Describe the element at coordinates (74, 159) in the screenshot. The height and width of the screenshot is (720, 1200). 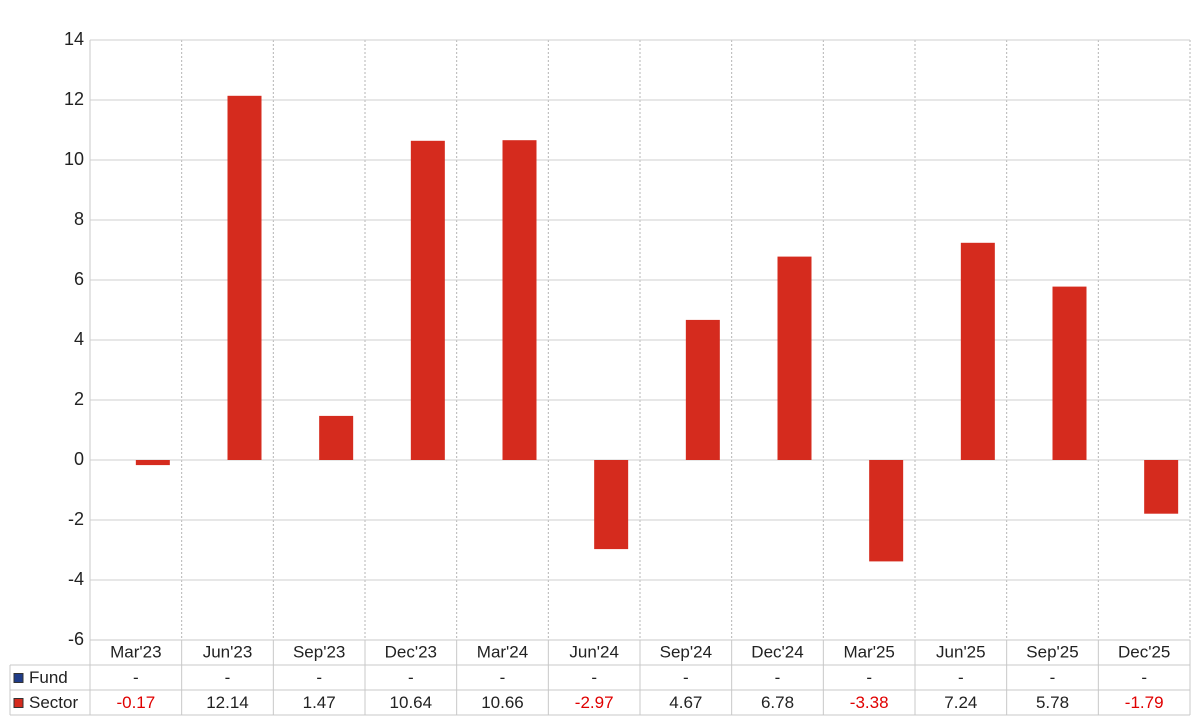
I see `y-tick-label: 10` at that location.